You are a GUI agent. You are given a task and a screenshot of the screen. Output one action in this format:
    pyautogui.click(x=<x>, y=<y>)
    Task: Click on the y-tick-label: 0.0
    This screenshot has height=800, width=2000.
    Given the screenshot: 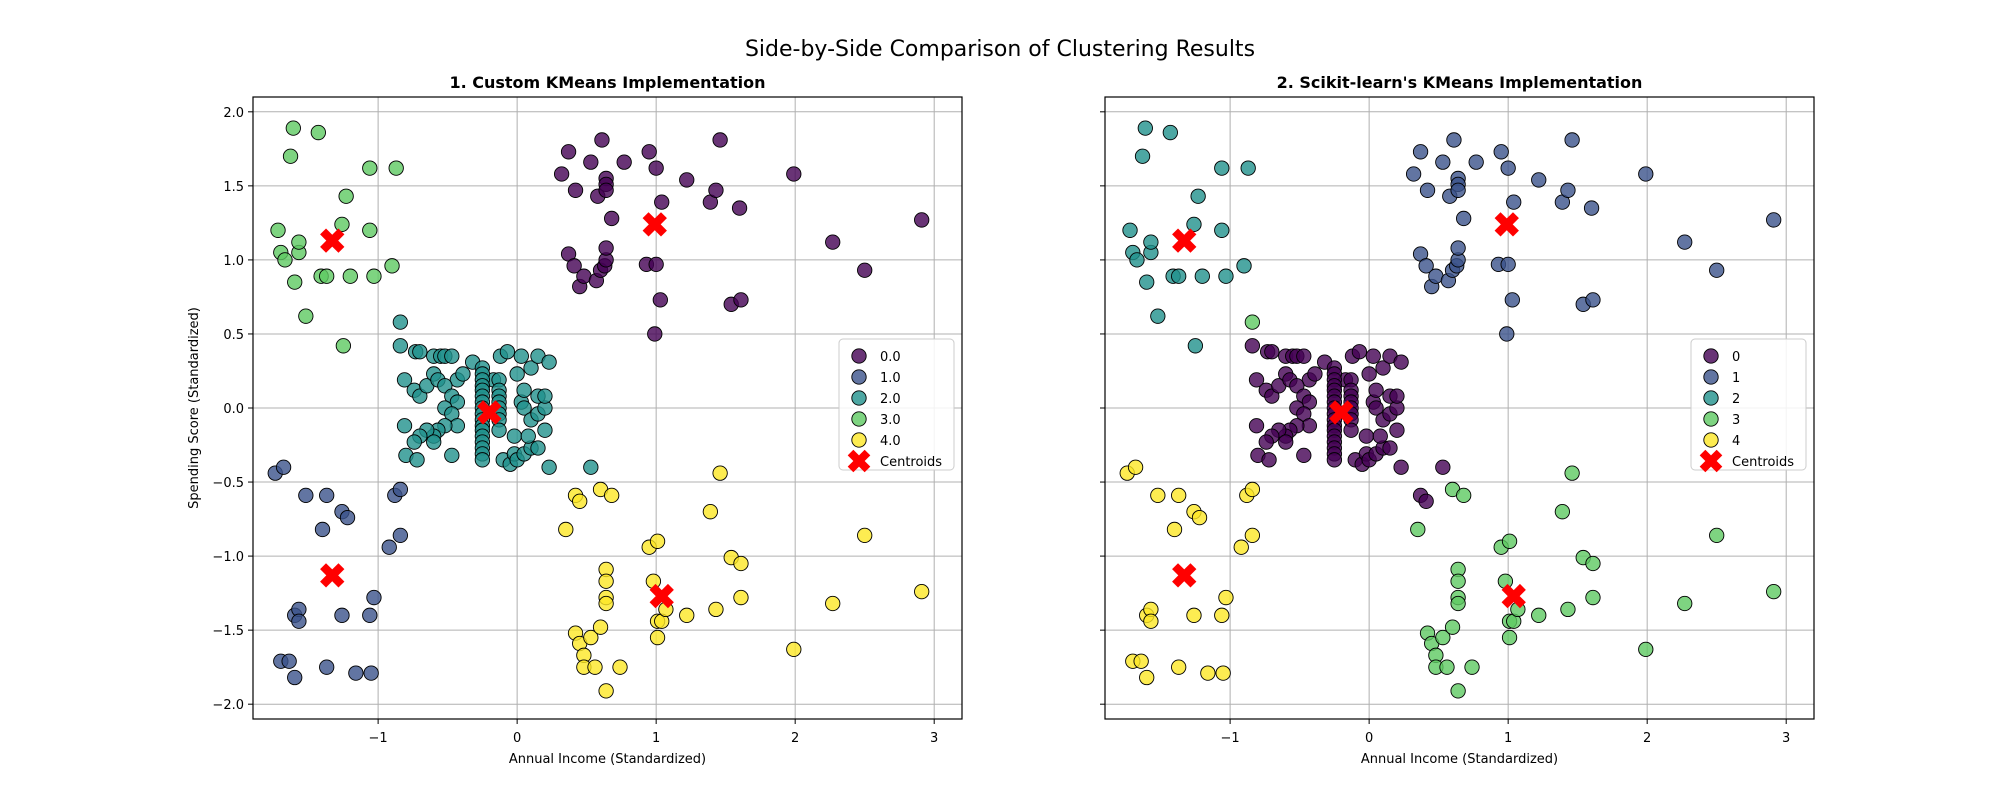 What is the action you would take?
    pyautogui.click(x=233, y=409)
    